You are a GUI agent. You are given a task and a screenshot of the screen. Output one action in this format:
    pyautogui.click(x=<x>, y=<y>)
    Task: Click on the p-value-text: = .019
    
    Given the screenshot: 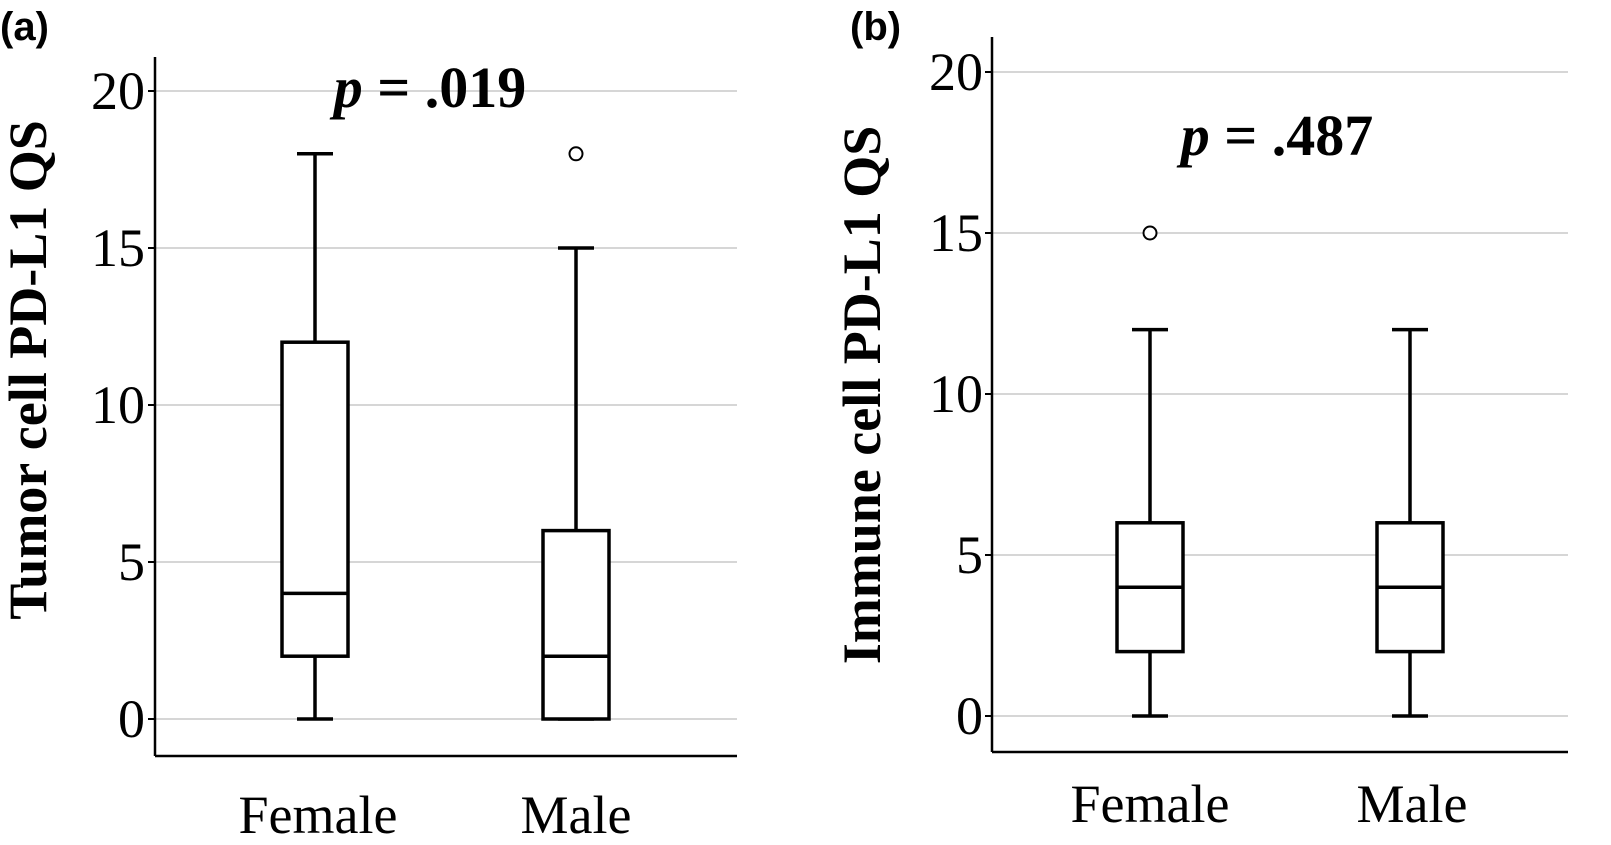 What is the action you would take?
    pyautogui.click(x=445, y=87)
    